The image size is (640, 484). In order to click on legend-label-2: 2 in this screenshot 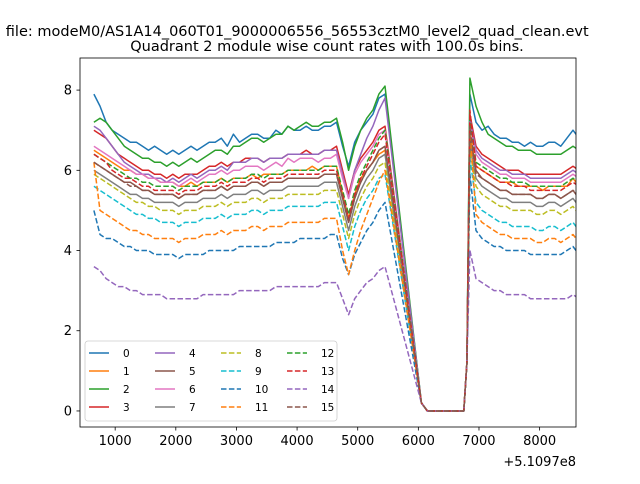, I will do `click(126, 390)`.